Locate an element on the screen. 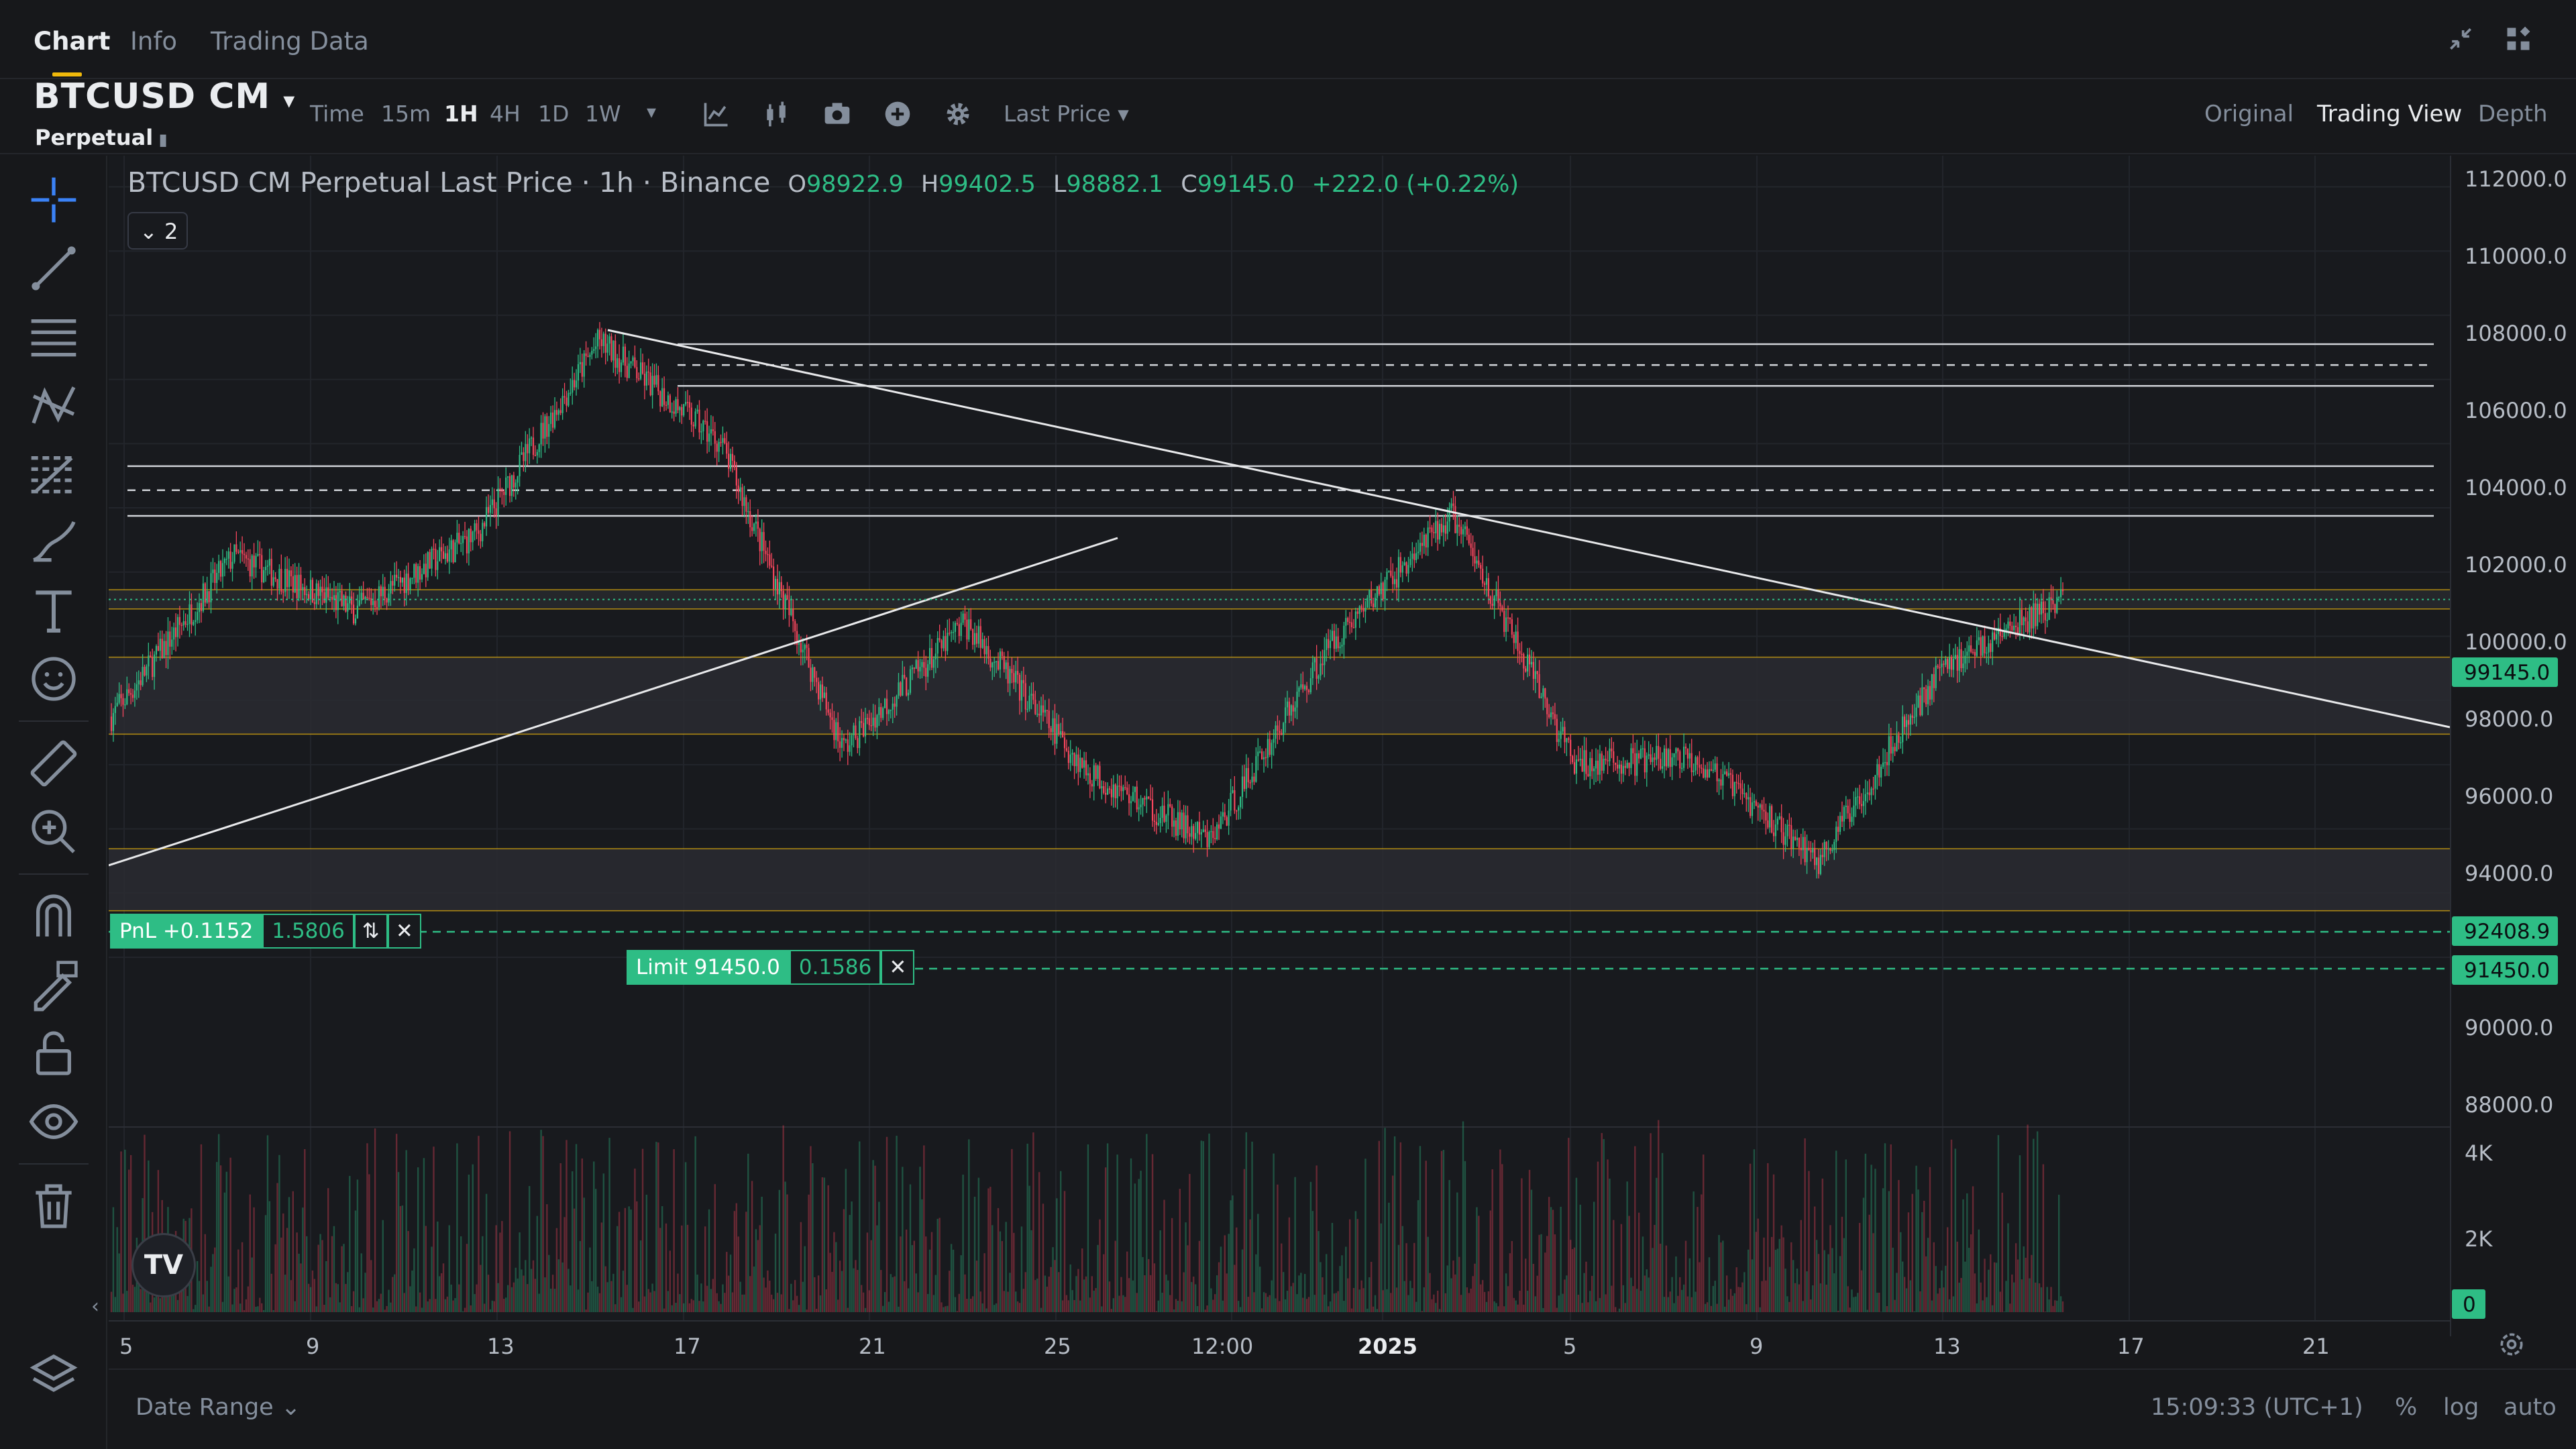  tab-info: Info is located at coordinates (154, 41).